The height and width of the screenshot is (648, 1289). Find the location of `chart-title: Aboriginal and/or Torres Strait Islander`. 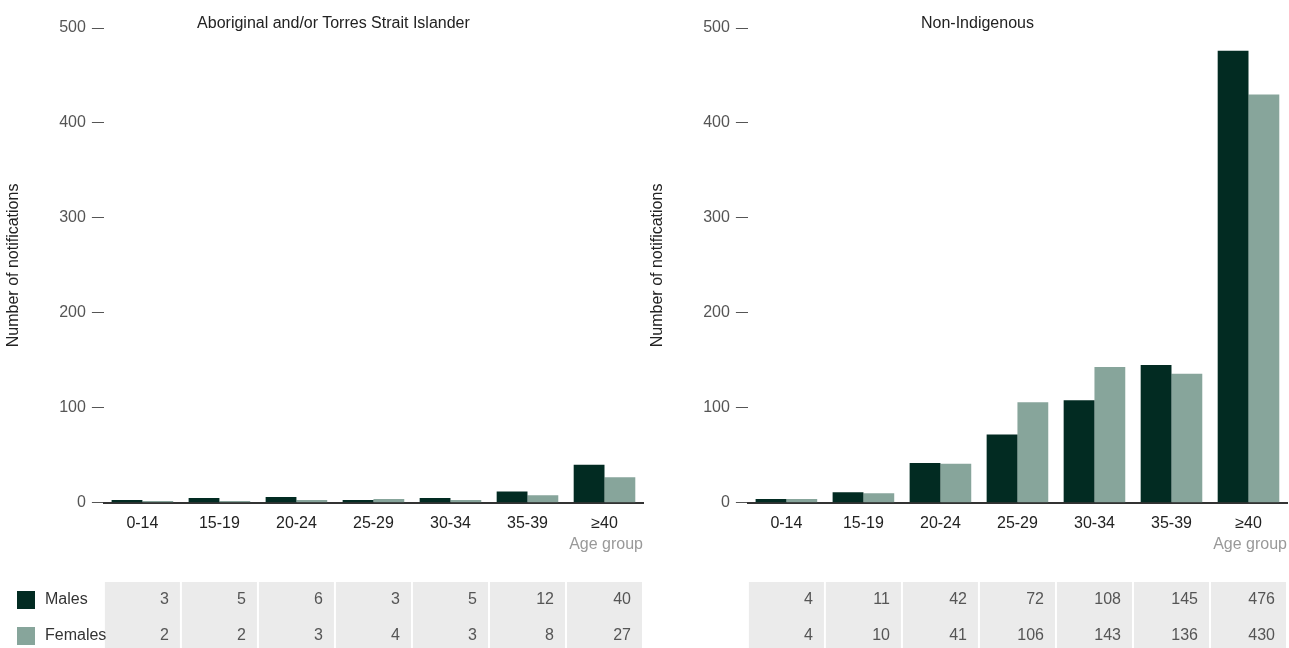

chart-title: Aboriginal and/or Torres Strait Islander is located at coordinates (334, 23).